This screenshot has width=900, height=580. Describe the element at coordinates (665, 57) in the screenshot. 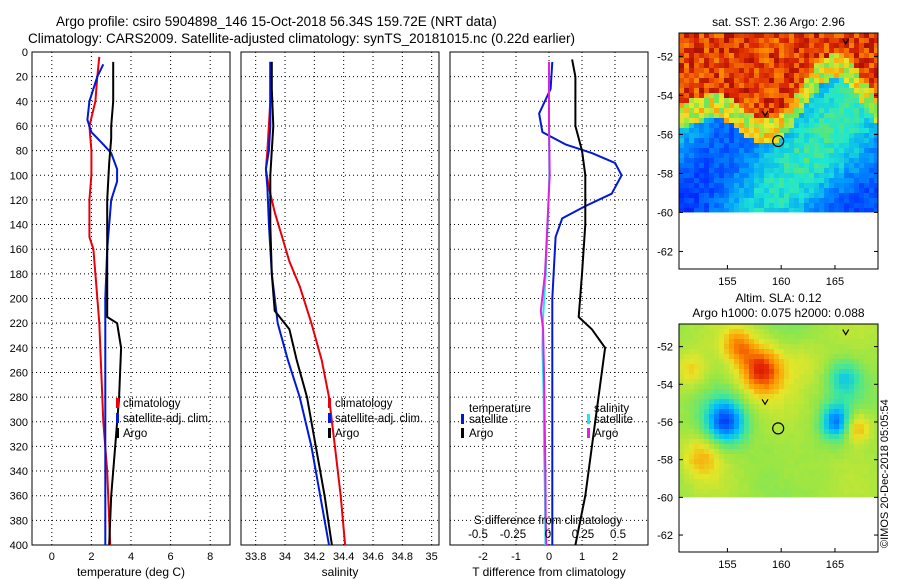

I see `sst-map-ytick: -52` at that location.